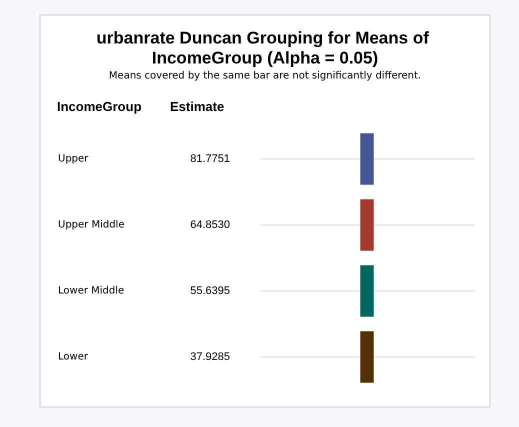  Describe the element at coordinates (74, 159) in the screenshot. I see `category-label: Upper` at that location.